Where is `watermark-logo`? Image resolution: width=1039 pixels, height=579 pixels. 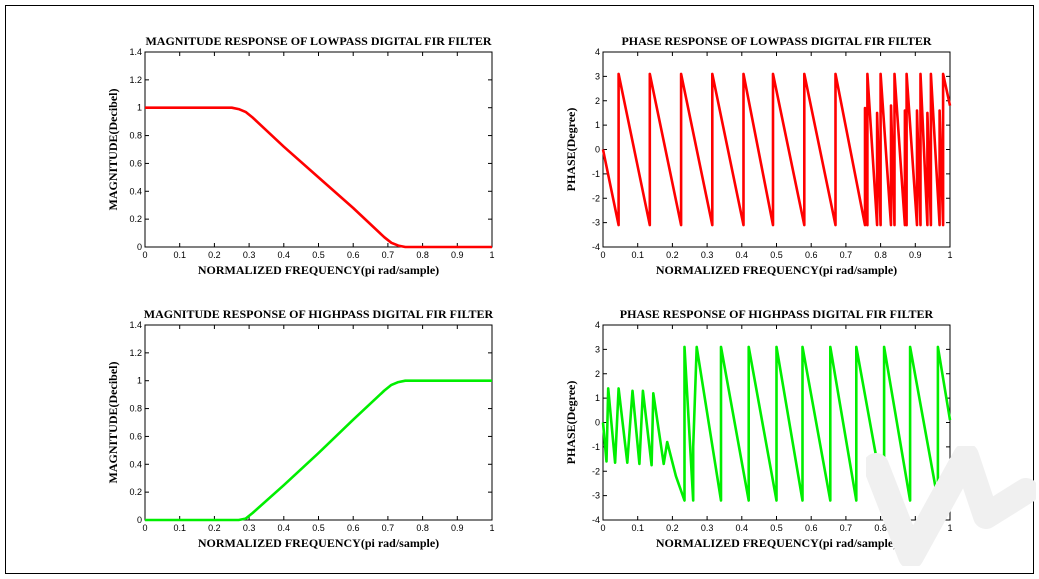 watermark-logo is located at coordinates (951, 506).